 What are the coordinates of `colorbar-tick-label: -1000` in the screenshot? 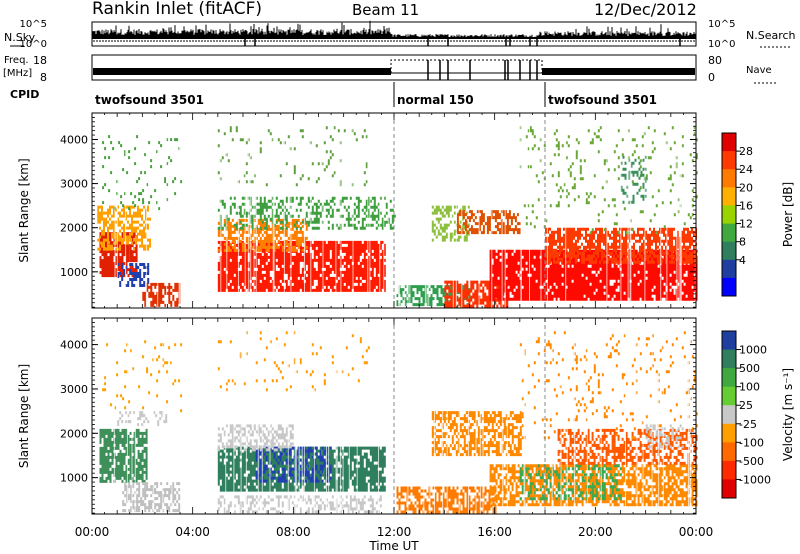 It's located at (755, 479).